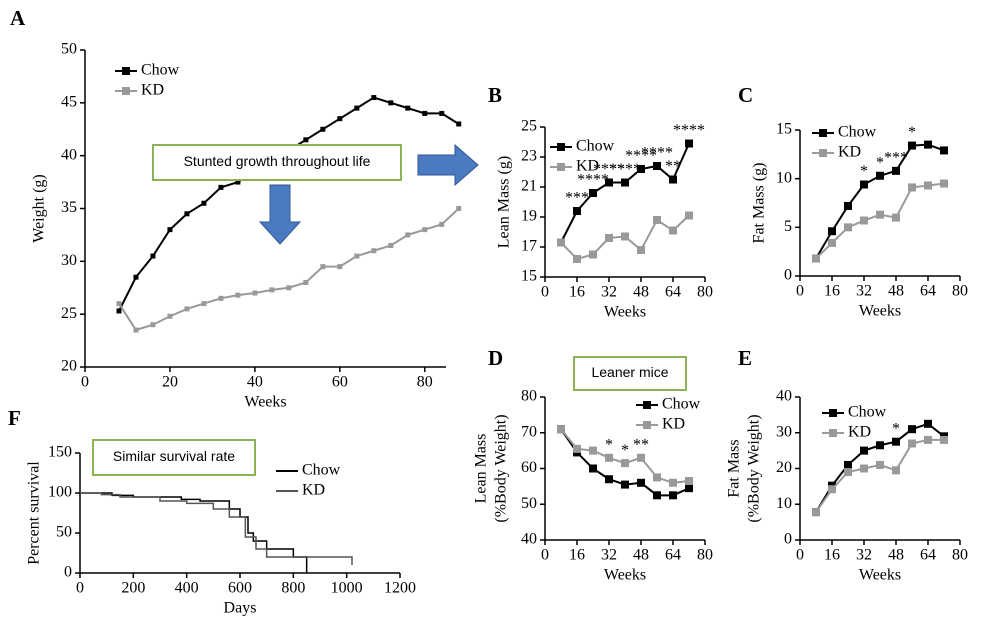 The height and width of the screenshot is (633, 981). What do you see at coordinates (133, 588) in the screenshot?
I see `x-tick-label: 200` at bounding box center [133, 588].